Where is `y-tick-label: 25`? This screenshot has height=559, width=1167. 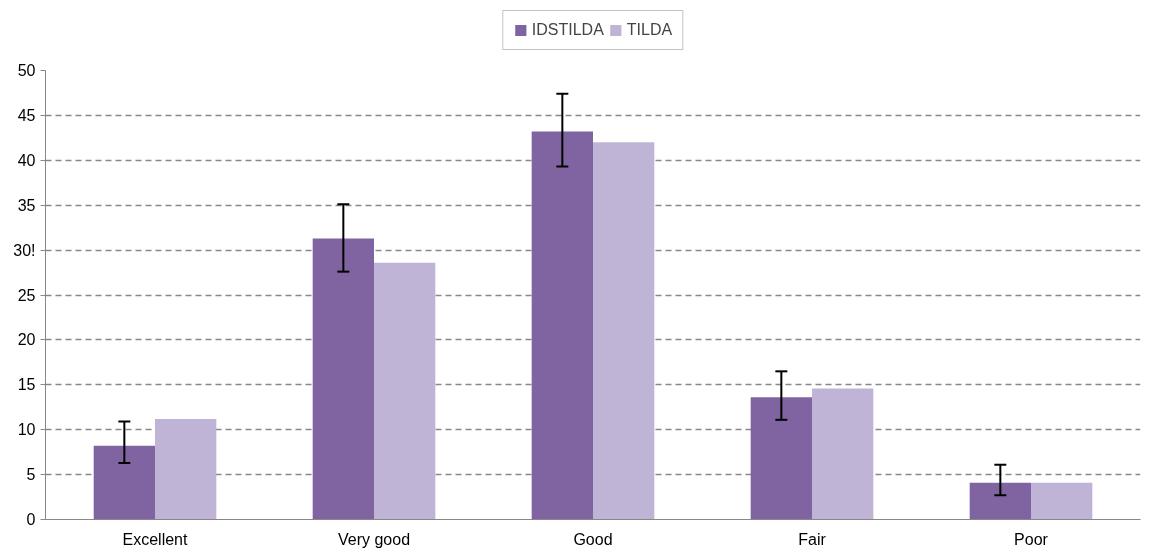 y-tick-label: 25 is located at coordinates (26, 295).